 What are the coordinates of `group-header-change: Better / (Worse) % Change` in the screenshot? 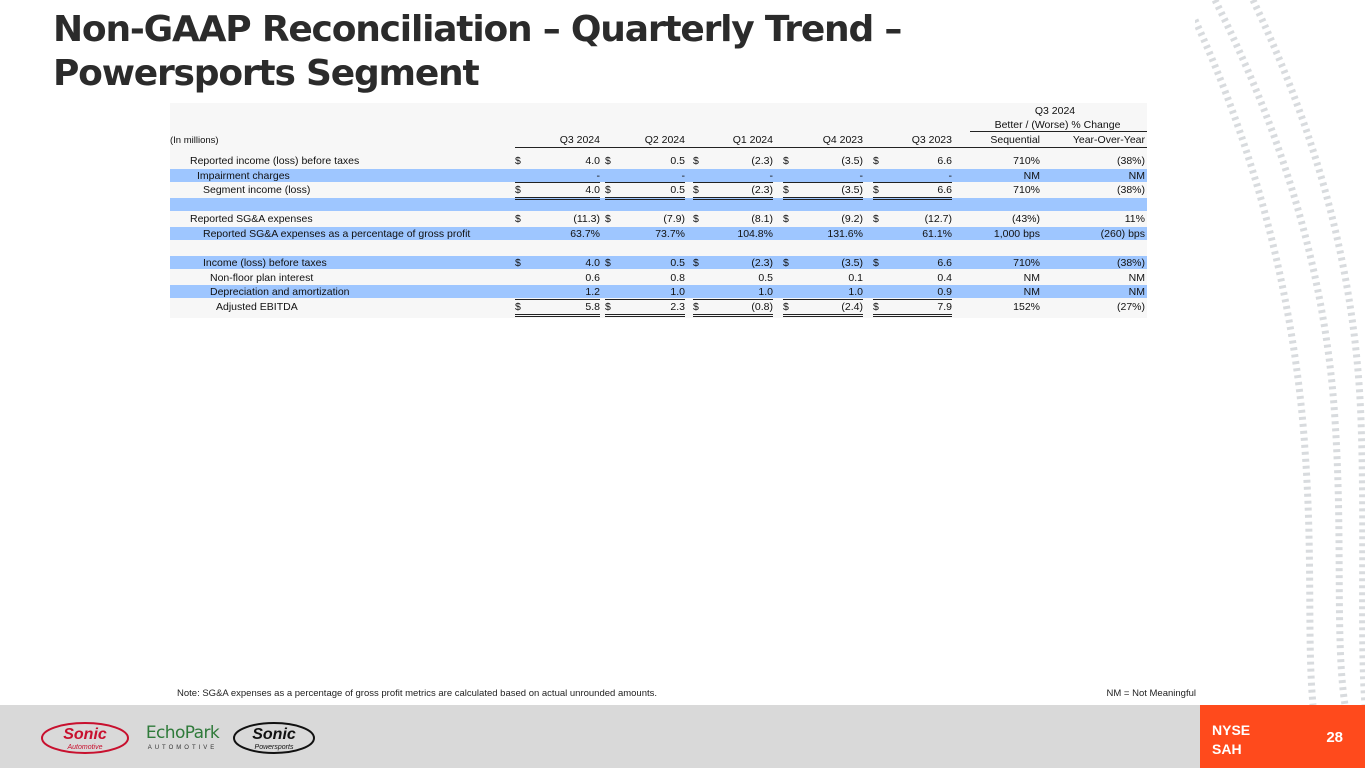 It's located at (1057, 125).